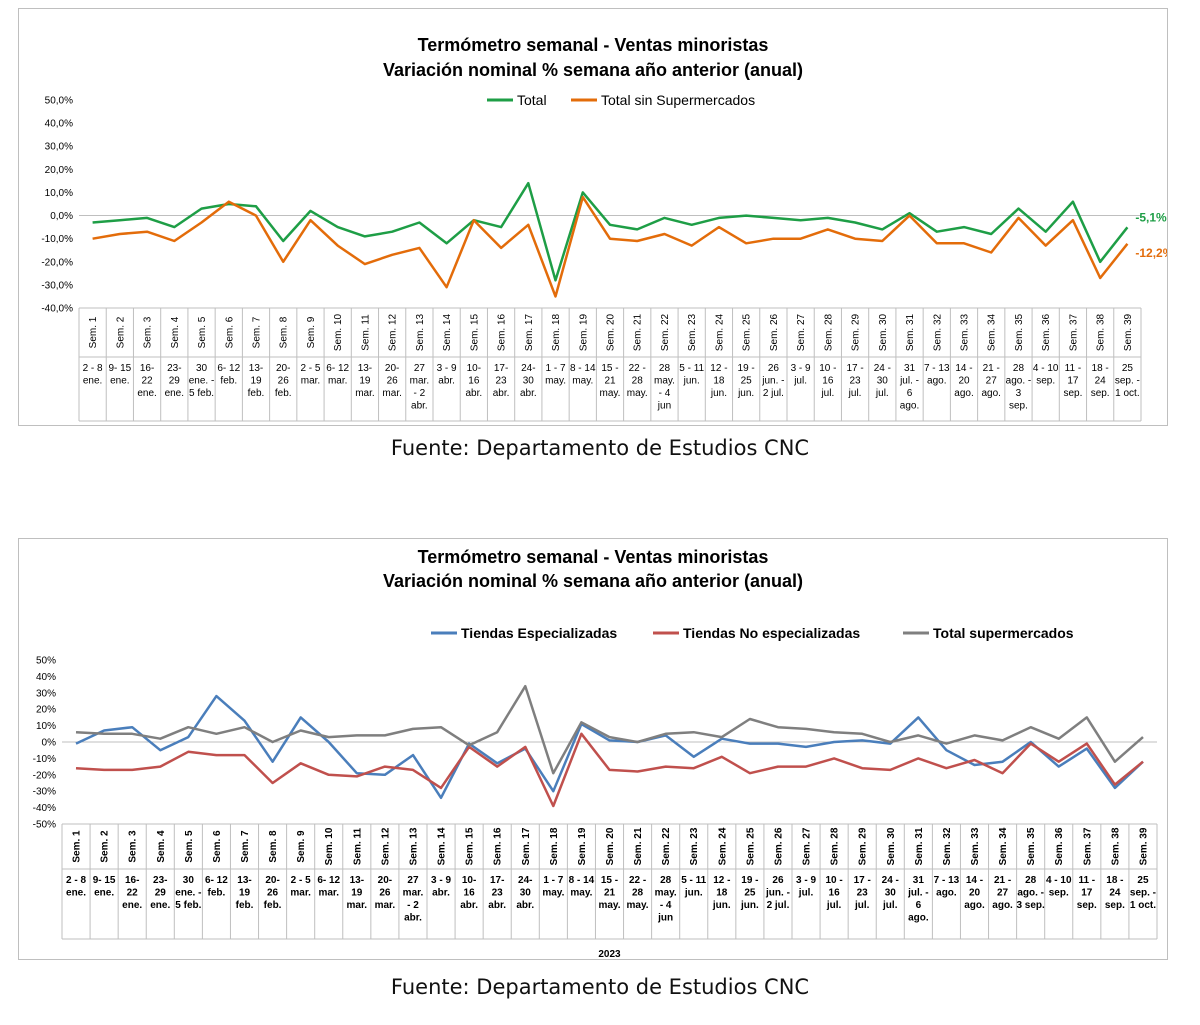  I want to click on y-tick-label: -30%, so click(44, 792).